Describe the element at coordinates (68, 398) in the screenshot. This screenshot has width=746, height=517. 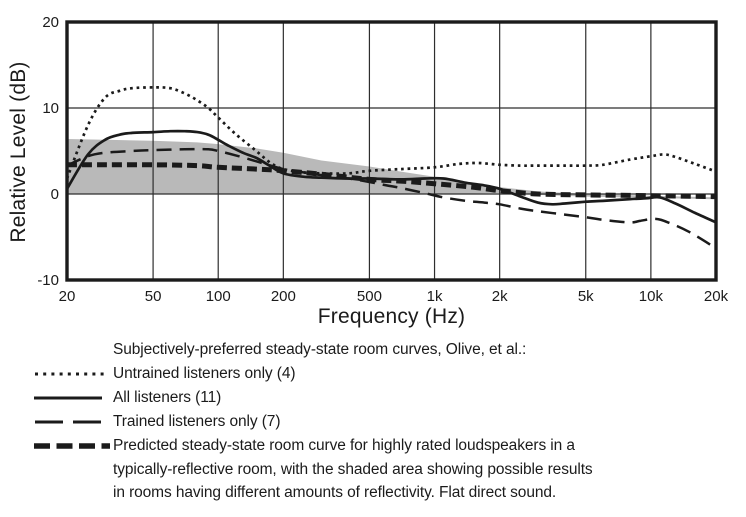
I see `solid-line-swatch-icon` at that location.